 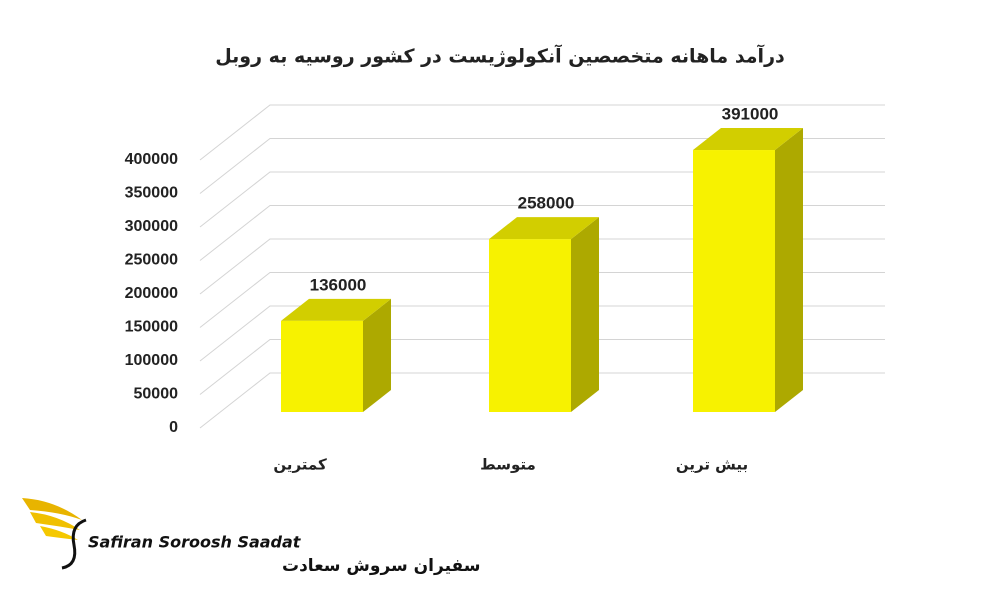 What do you see at coordinates (750, 114) in the screenshot?
I see `value-label: 391000` at bounding box center [750, 114].